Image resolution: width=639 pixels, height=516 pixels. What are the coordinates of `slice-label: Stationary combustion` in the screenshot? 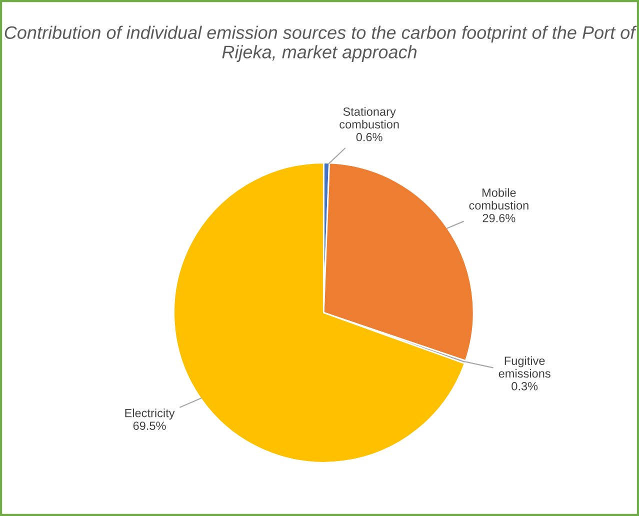 It's located at (369, 118).